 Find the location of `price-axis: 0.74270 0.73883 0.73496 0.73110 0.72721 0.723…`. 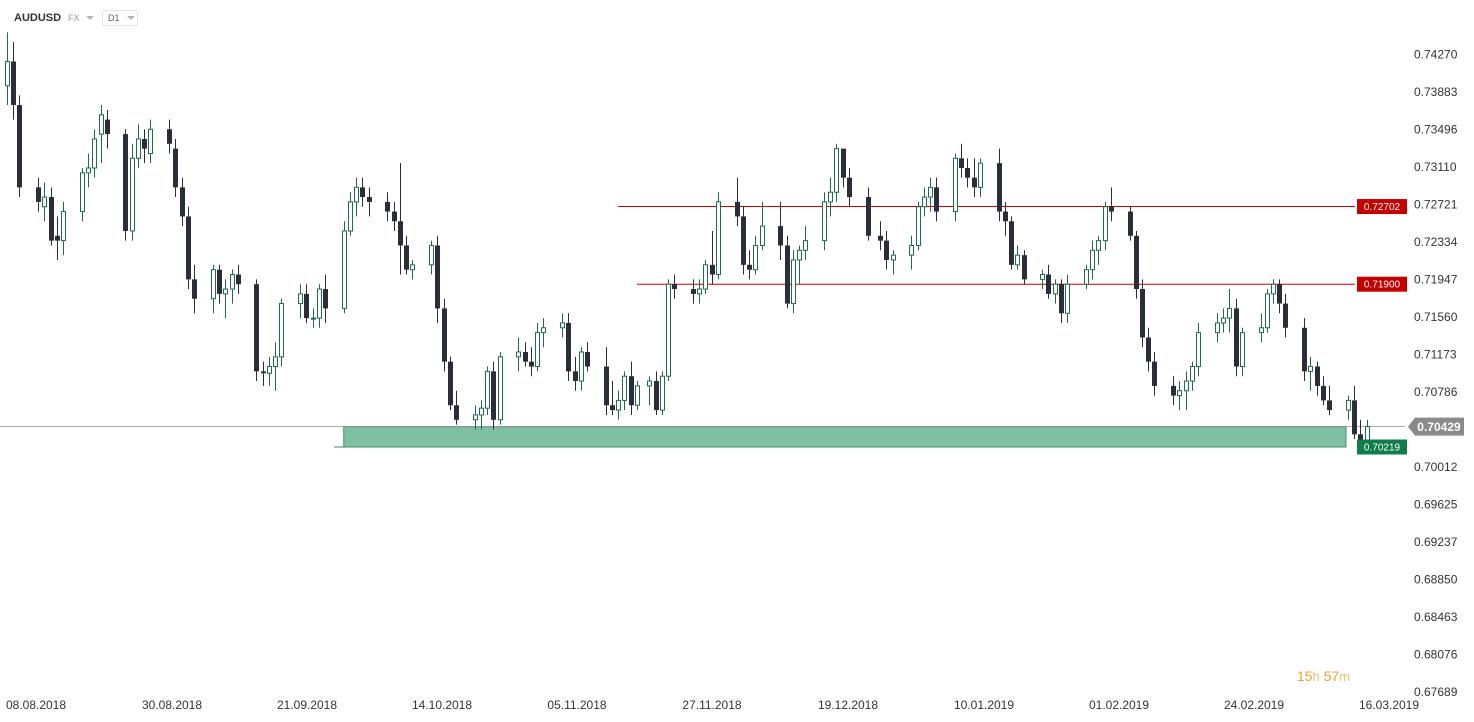

price-axis: 0.74270 0.73883 0.73496 0.73110 0.72721 0.723… is located at coordinates (1436, 373).